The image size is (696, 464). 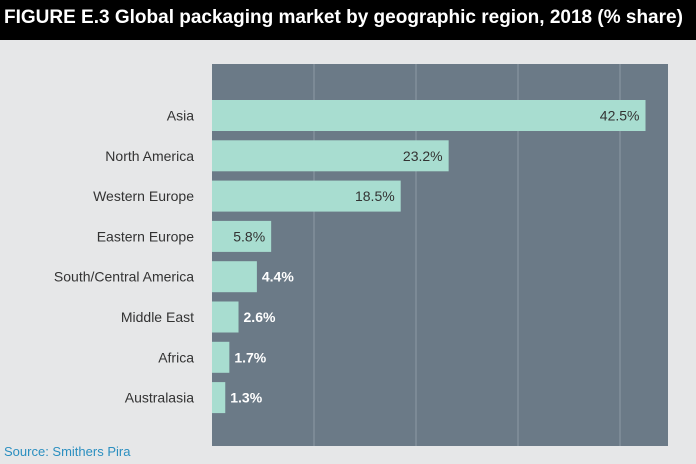 What do you see at coordinates (143, 196) in the screenshot?
I see `category-label: Western Europe` at bounding box center [143, 196].